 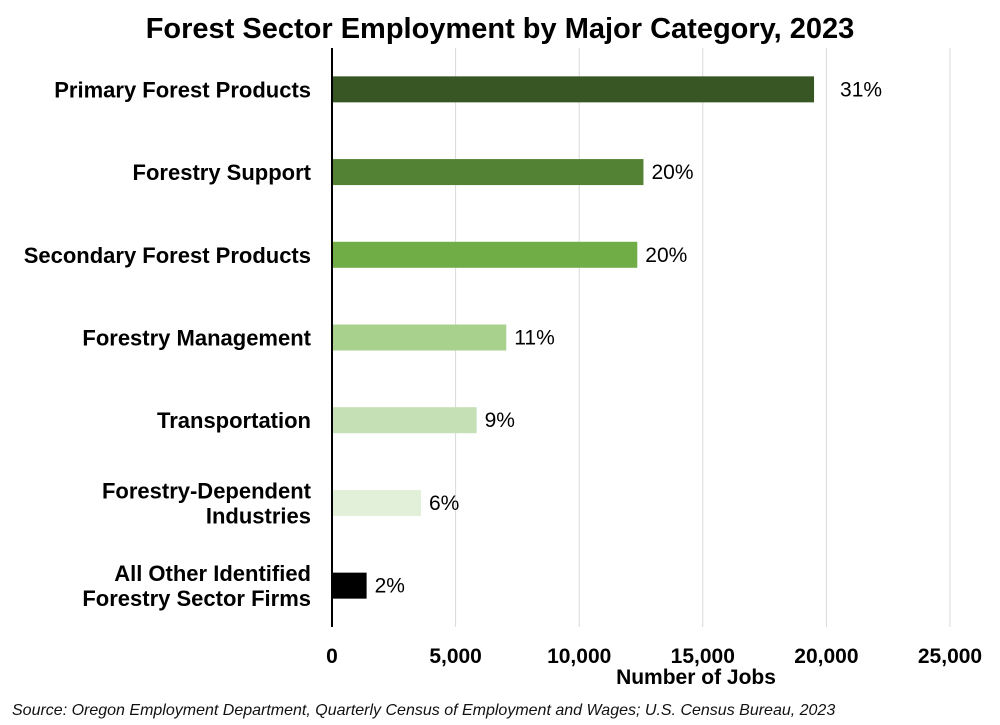 What do you see at coordinates (703, 656) in the screenshot?
I see `x-tick-label: 15,000` at bounding box center [703, 656].